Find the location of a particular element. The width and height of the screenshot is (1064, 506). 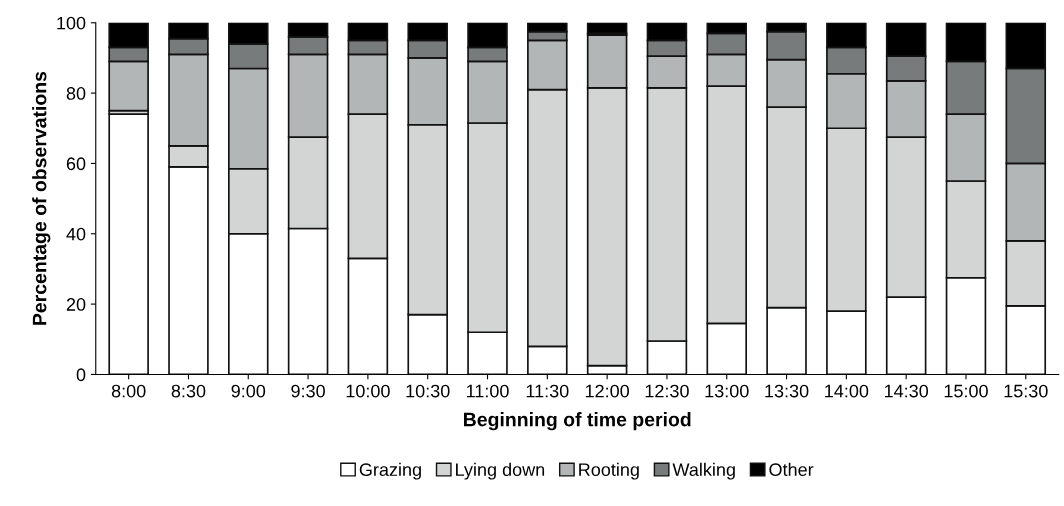

legend-label: Rooting is located at coordinates (609, 471).